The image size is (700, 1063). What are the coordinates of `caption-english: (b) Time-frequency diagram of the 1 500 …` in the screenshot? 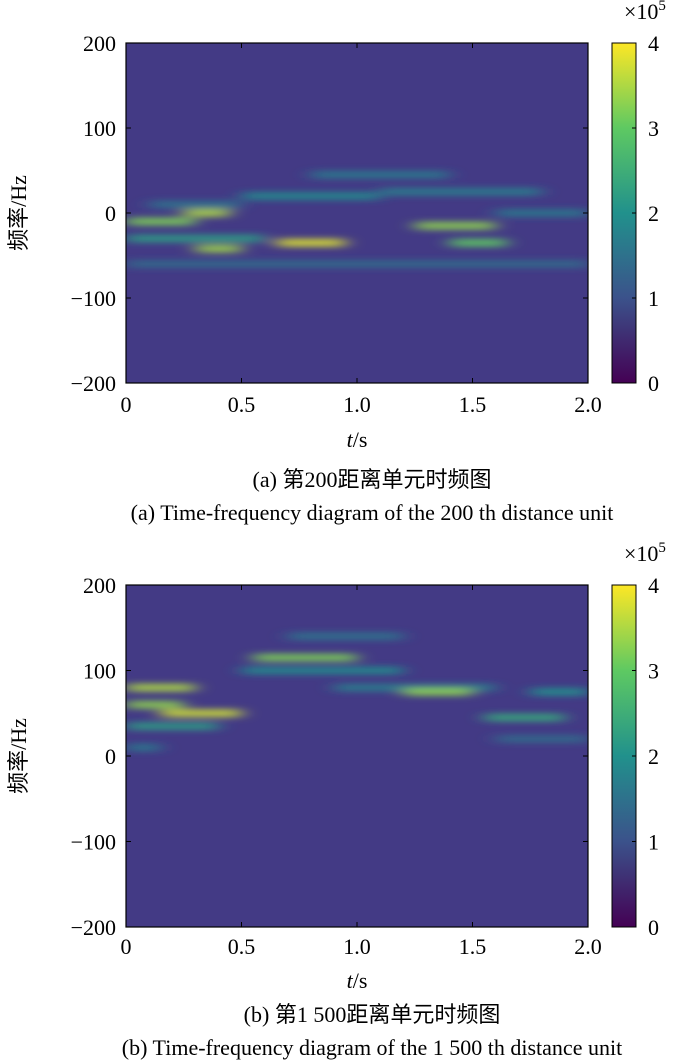 It's located at (372, 1047).